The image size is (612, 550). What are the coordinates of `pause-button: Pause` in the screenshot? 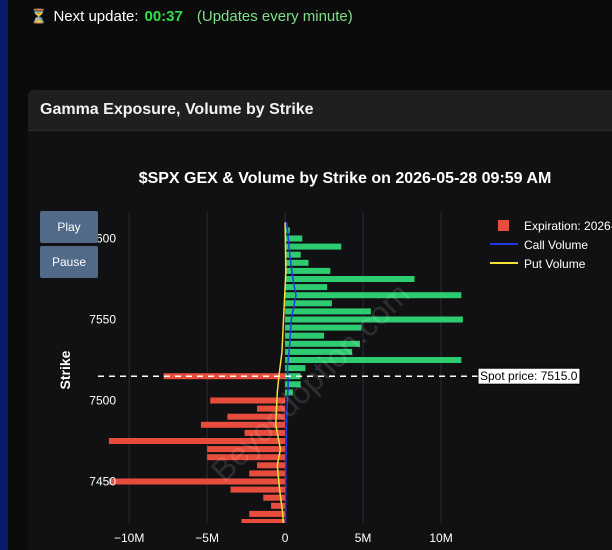 It's located at (69, 262).